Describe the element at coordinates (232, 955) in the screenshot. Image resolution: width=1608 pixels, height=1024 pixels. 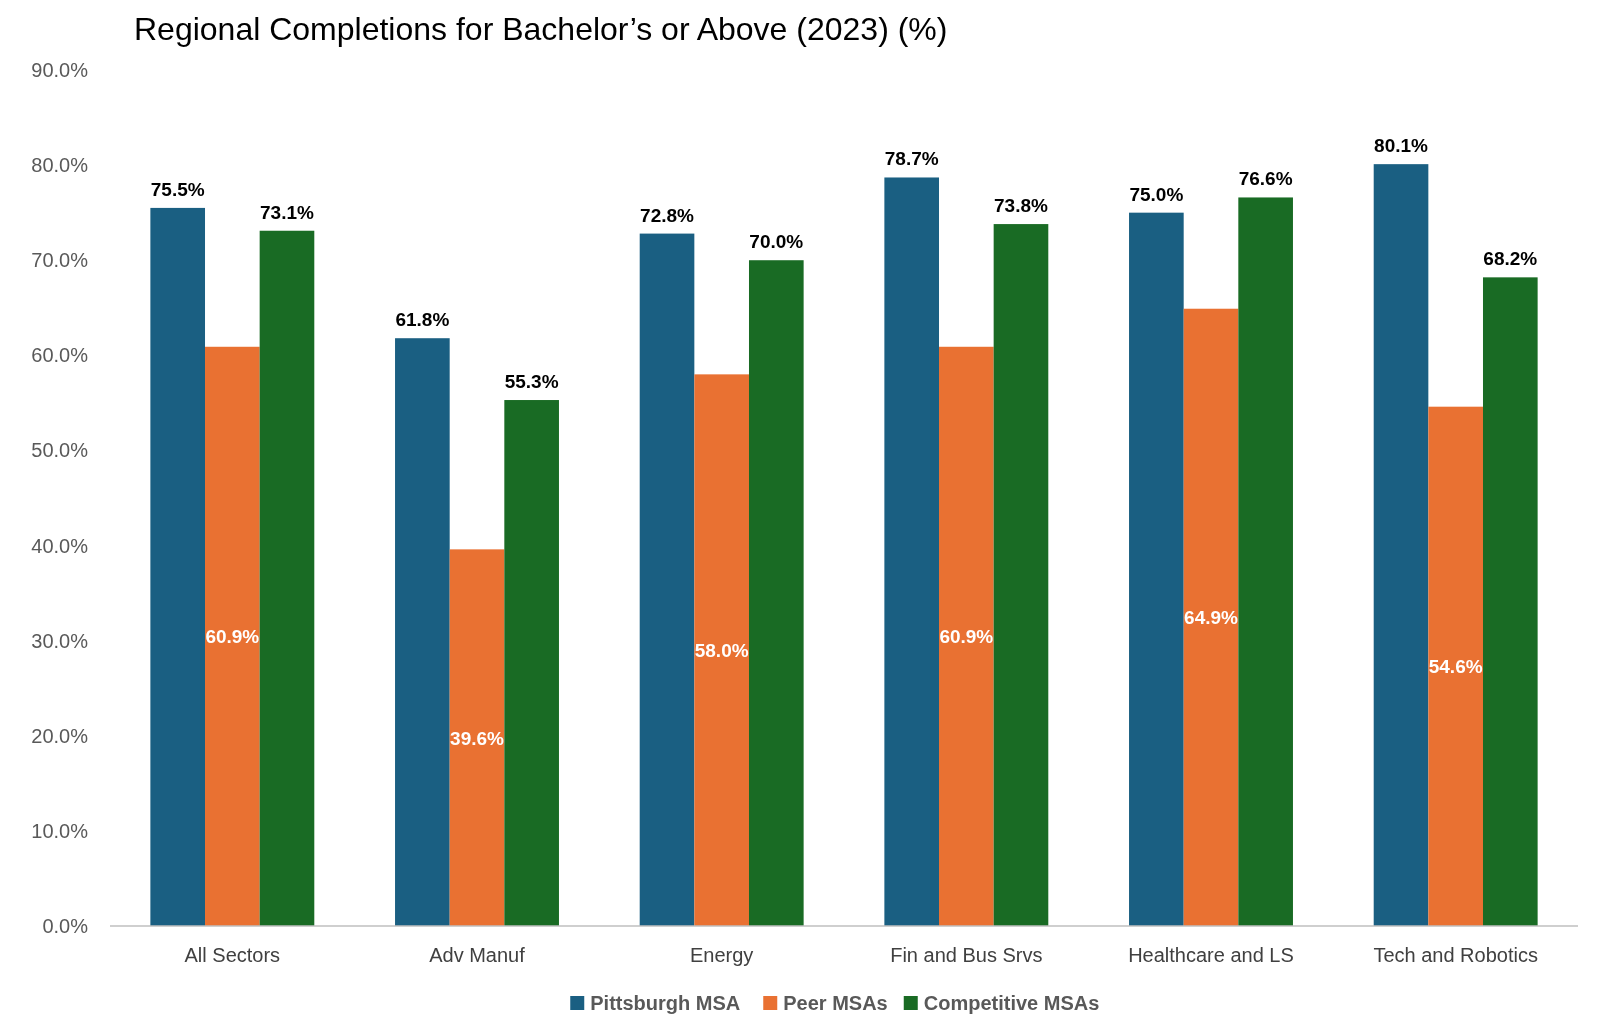
I see `x-tick-label: All Sectors` at that location.